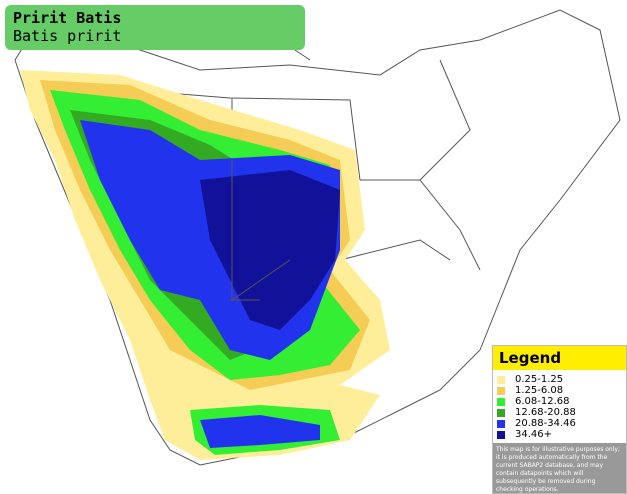  I want to click on legend-item: 1.25-6.08, so click(561, 390).